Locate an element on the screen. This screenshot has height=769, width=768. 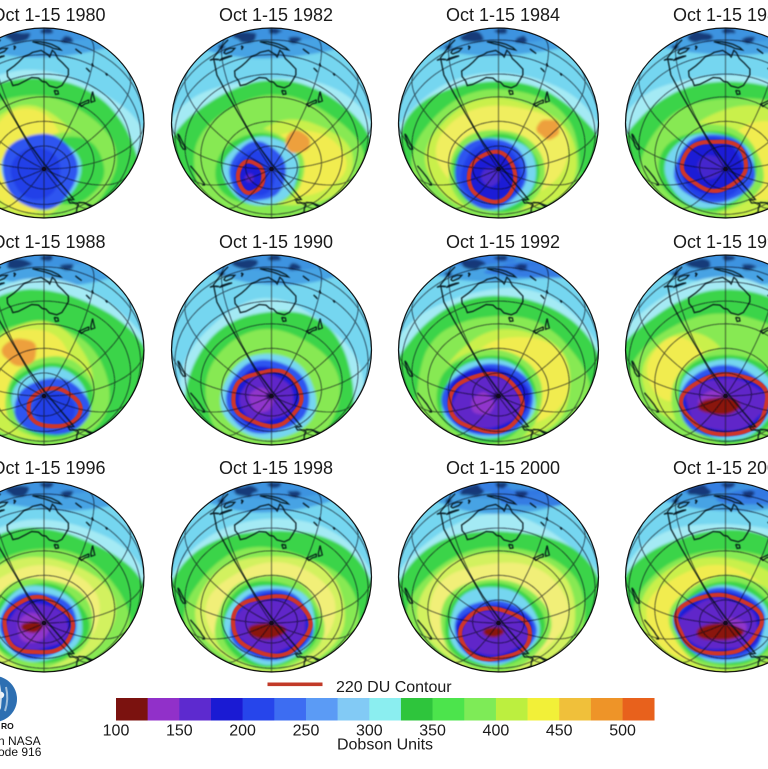
svg-text: Oct 1-15 2001 is located at coordinates (720, 468).